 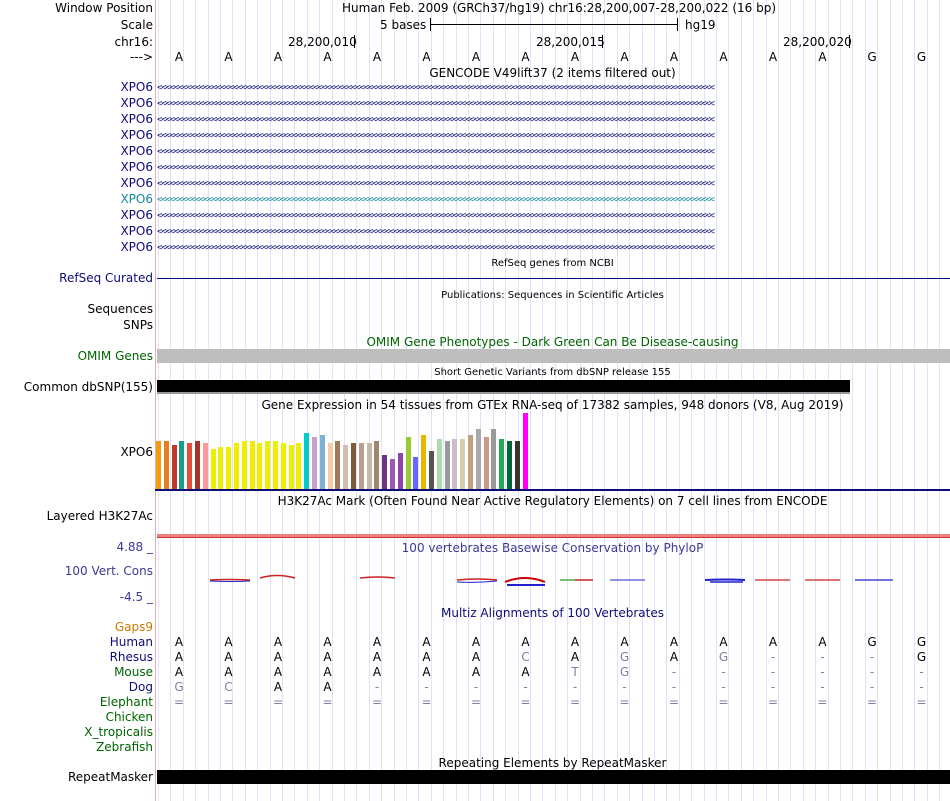 I want to click on species-label: Rhesus, so click(x=131, y=657).